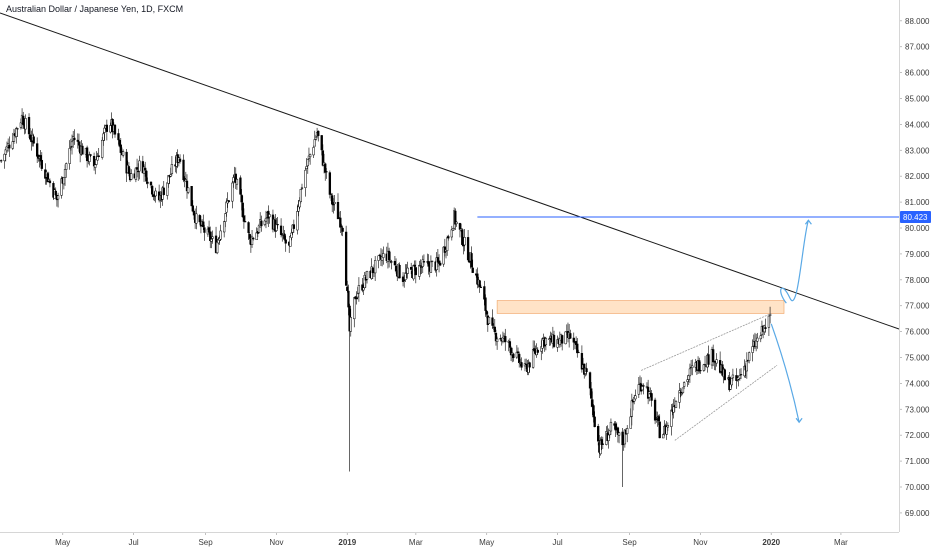 The image size is (932, 555). I want to click on arrowhead-down-icon, so click(799, 420).